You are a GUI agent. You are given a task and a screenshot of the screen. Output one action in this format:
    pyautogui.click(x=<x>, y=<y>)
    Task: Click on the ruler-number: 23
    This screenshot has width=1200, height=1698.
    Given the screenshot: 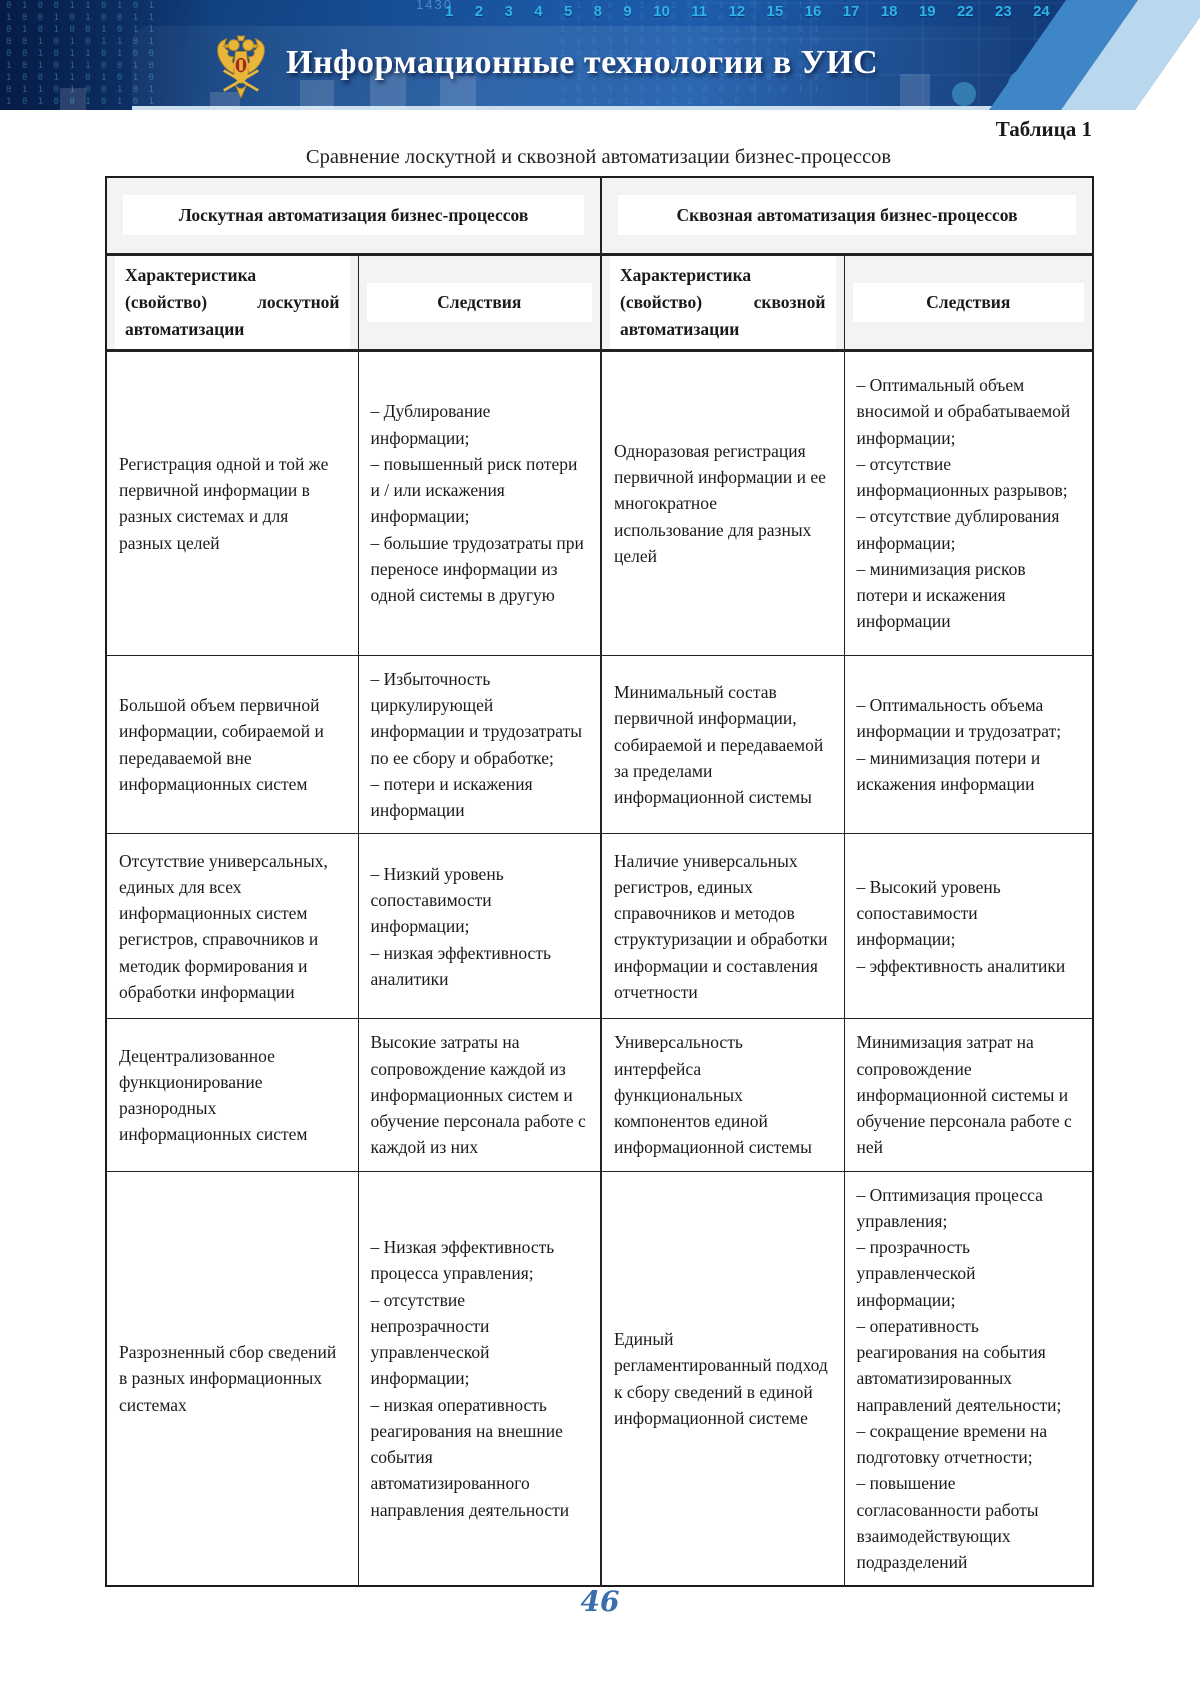 What is the action you would take?
    pyautogui.click(x=1003, y=11)
    